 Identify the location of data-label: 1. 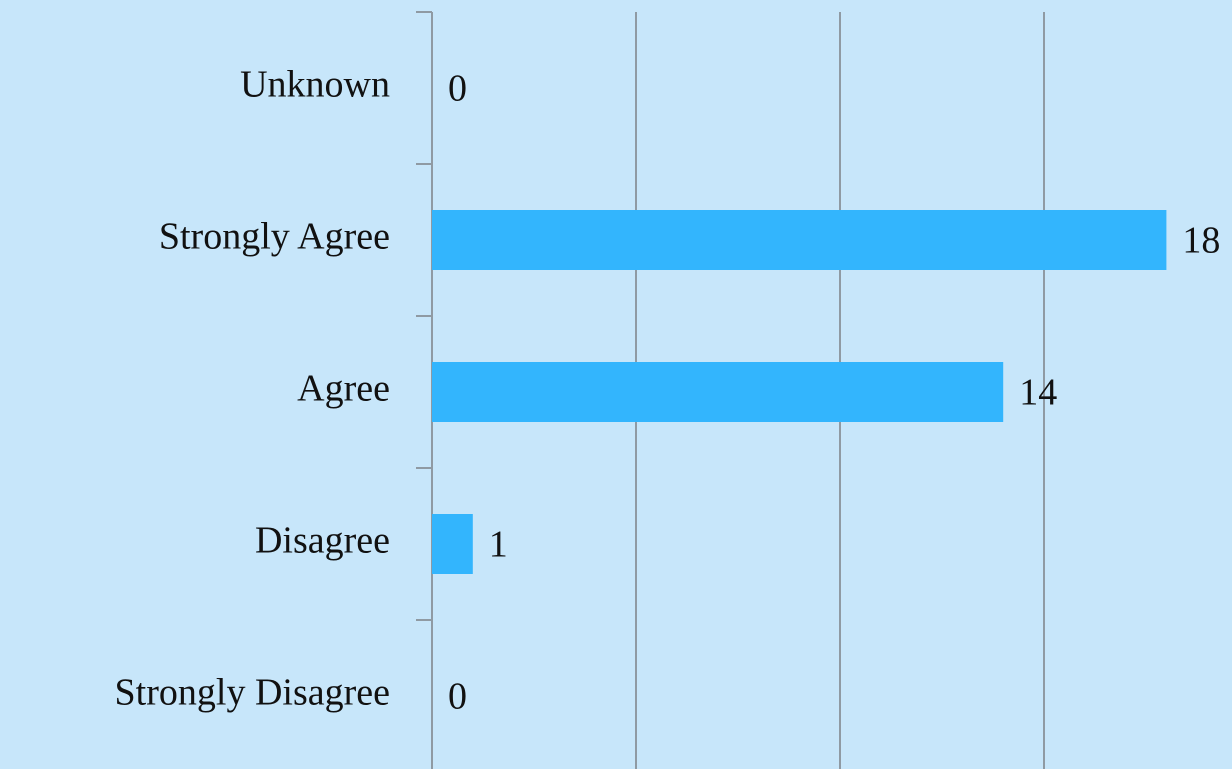
(498, 545).